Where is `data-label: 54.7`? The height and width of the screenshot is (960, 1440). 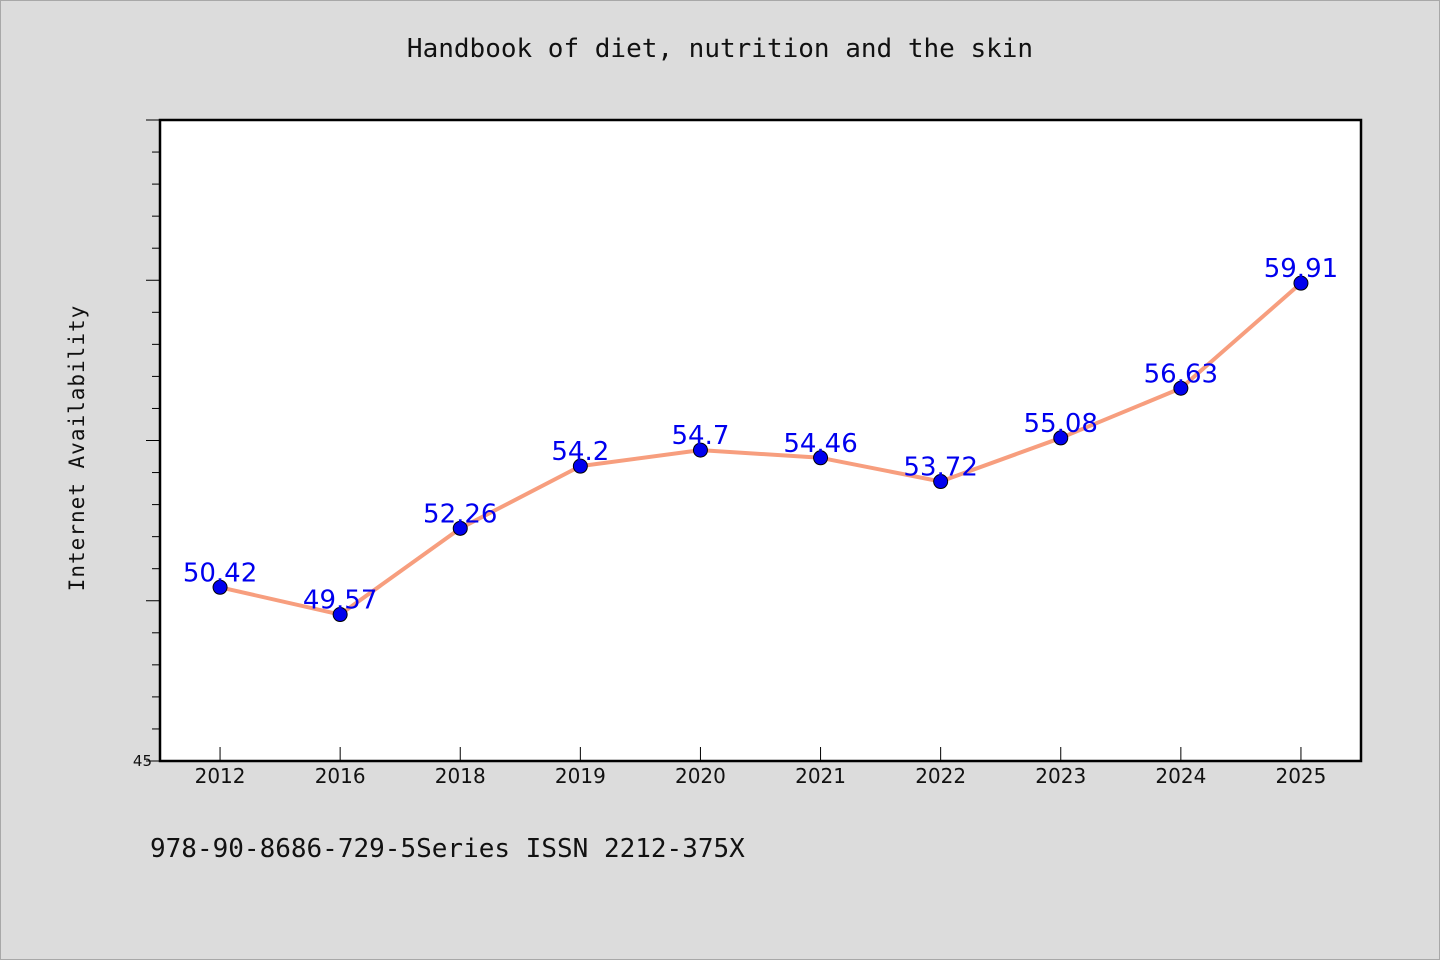 data-label: 54.7 is located at coordinates (701, 436).